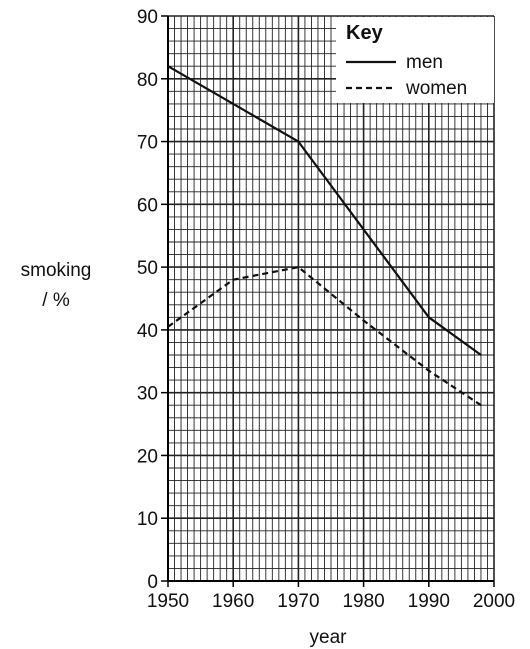 This screenshot has width=530, height=649. What do you see at coordinates (56, 300) in the screenshot?
I see `y-axis-title-line: / %` at bounding box center [56, 300].